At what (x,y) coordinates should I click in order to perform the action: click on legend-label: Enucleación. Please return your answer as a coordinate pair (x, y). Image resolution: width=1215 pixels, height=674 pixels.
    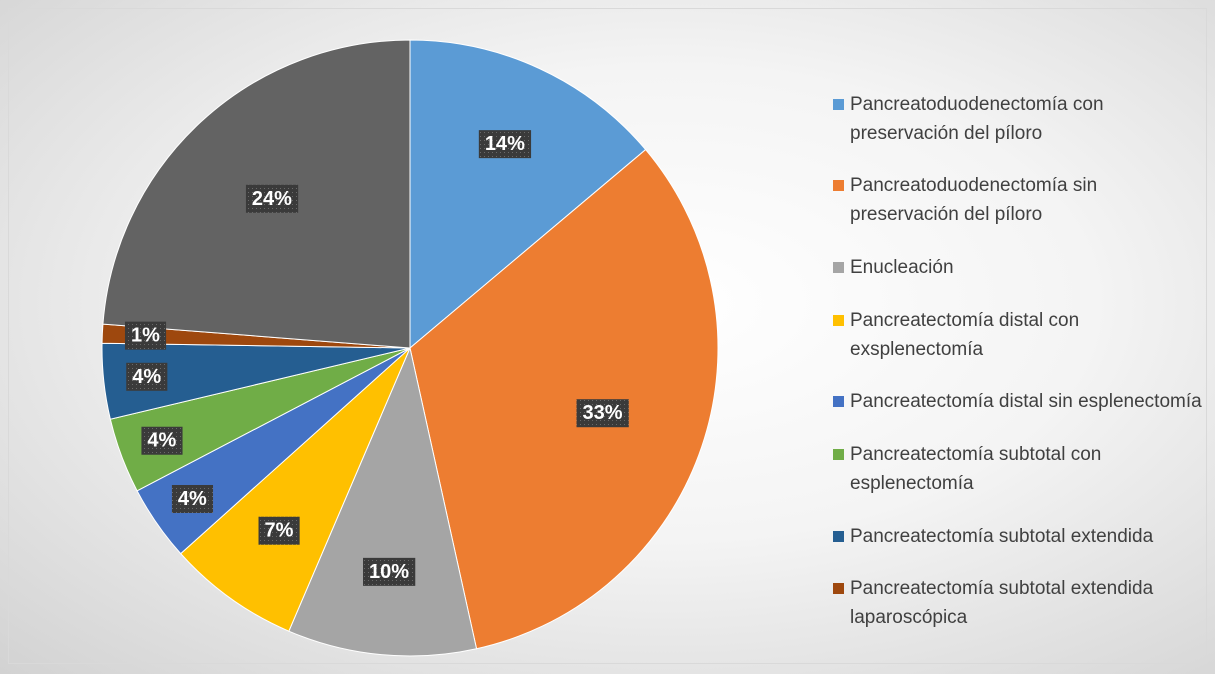
    Looking at the image, I should click on (902, 268).